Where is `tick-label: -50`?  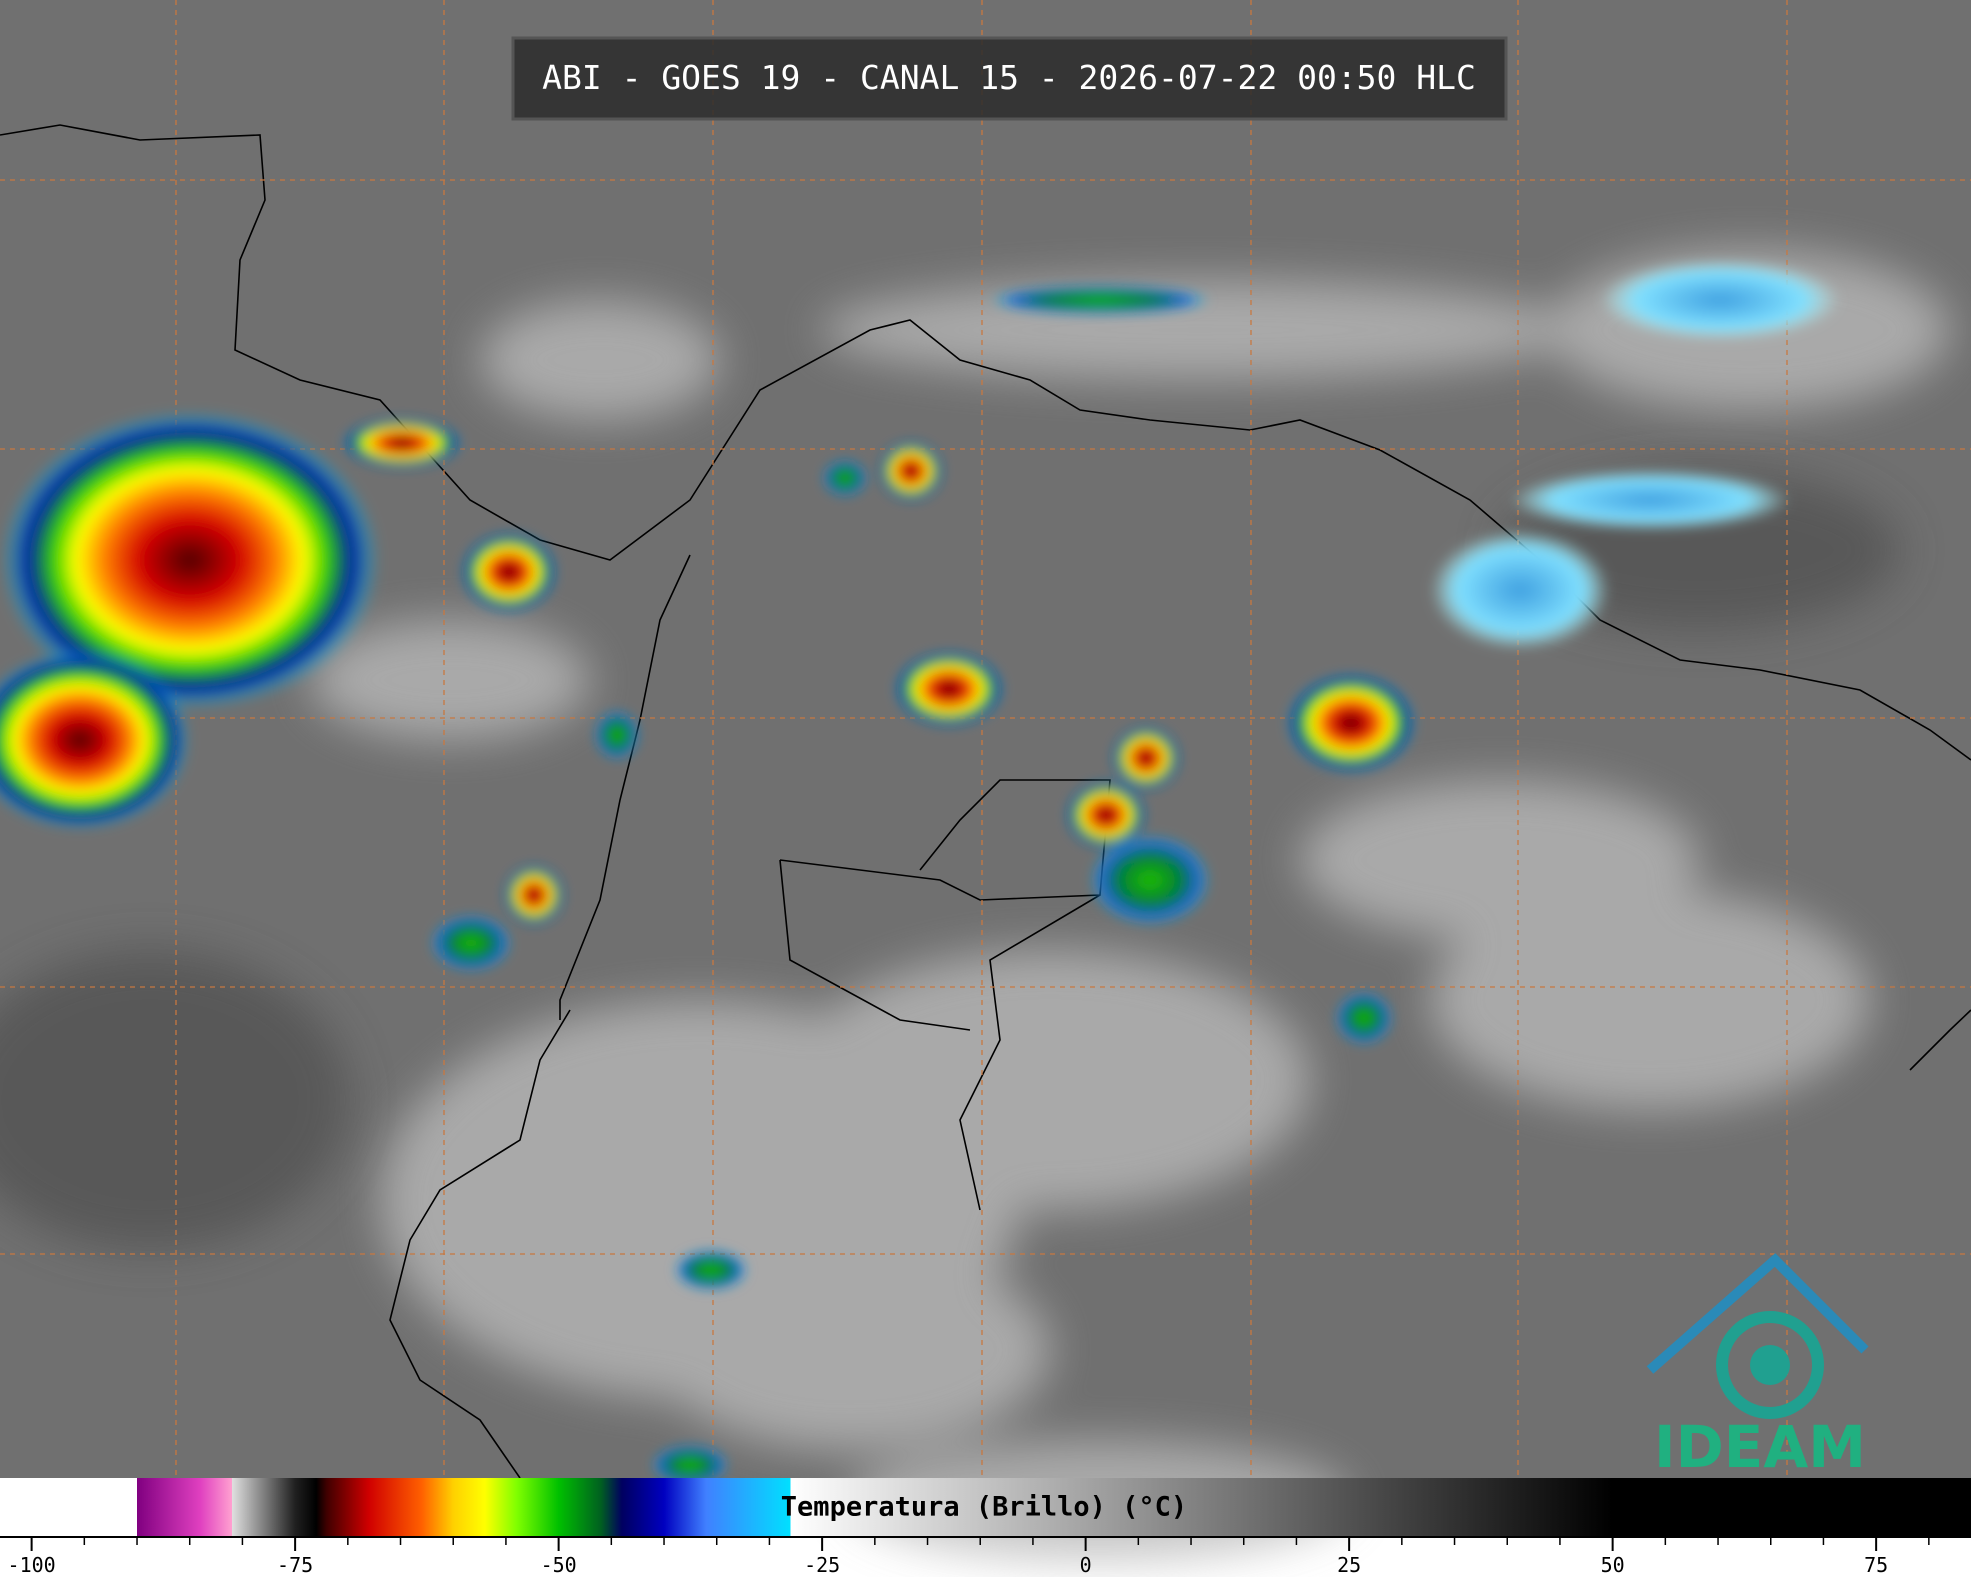 tick-label: -50 is located at coordinates (559, 1565).